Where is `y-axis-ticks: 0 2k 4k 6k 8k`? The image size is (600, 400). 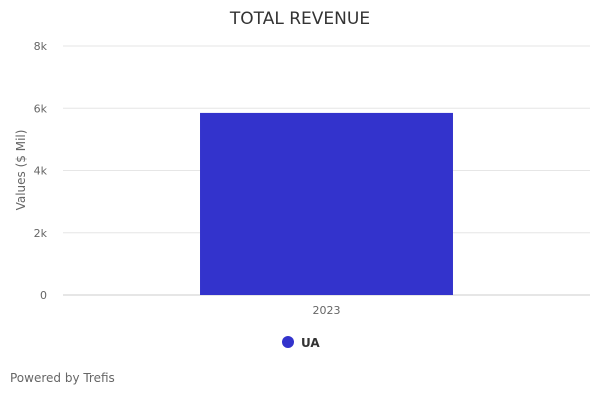 y-axis-ticks: 0 2k 4k 6k 8k is located at coordinates (41, 171).